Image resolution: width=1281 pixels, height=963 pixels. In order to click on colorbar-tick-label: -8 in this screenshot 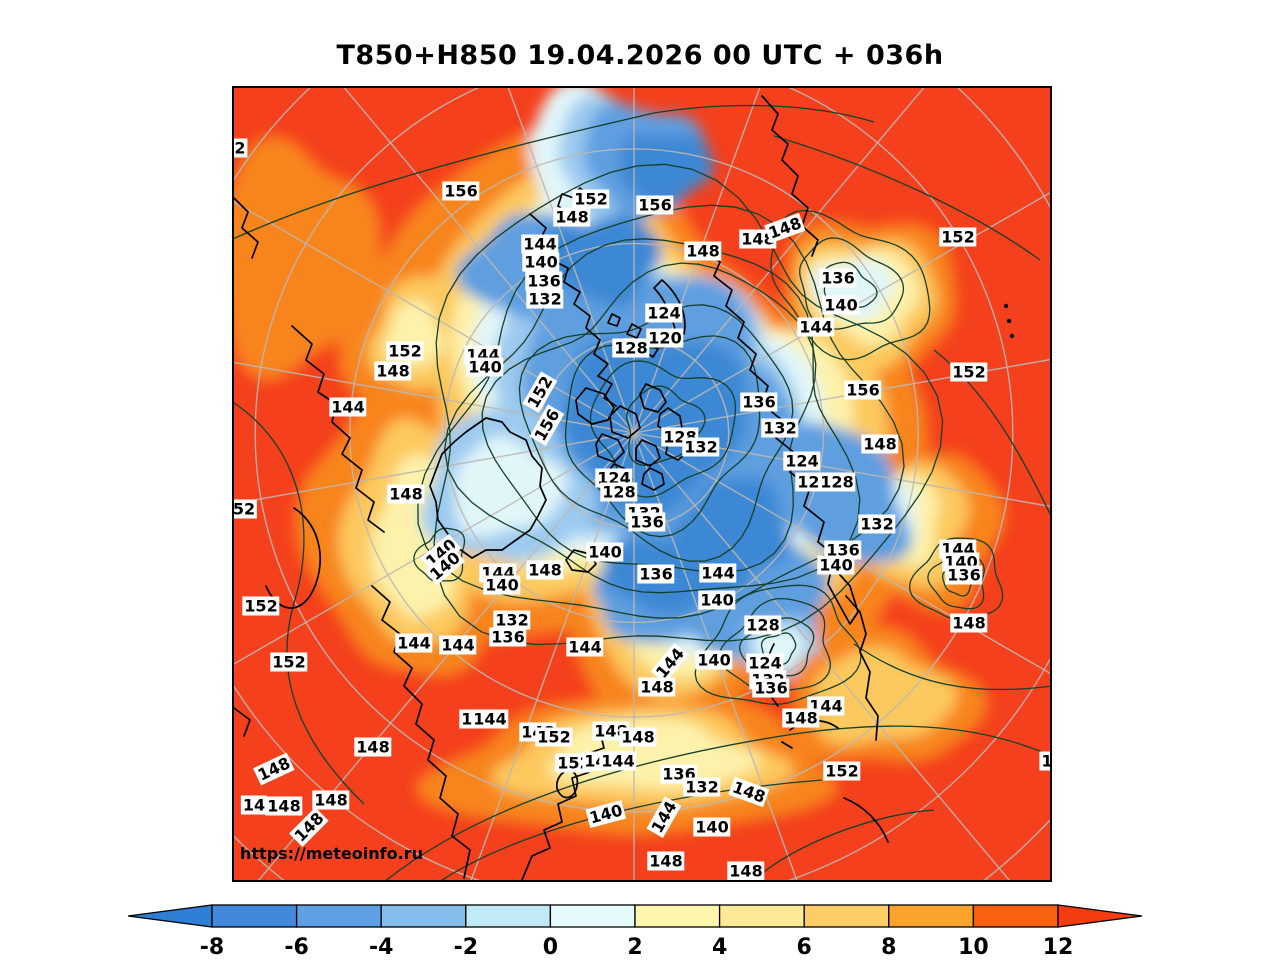, I will do `click(212, 947)`.